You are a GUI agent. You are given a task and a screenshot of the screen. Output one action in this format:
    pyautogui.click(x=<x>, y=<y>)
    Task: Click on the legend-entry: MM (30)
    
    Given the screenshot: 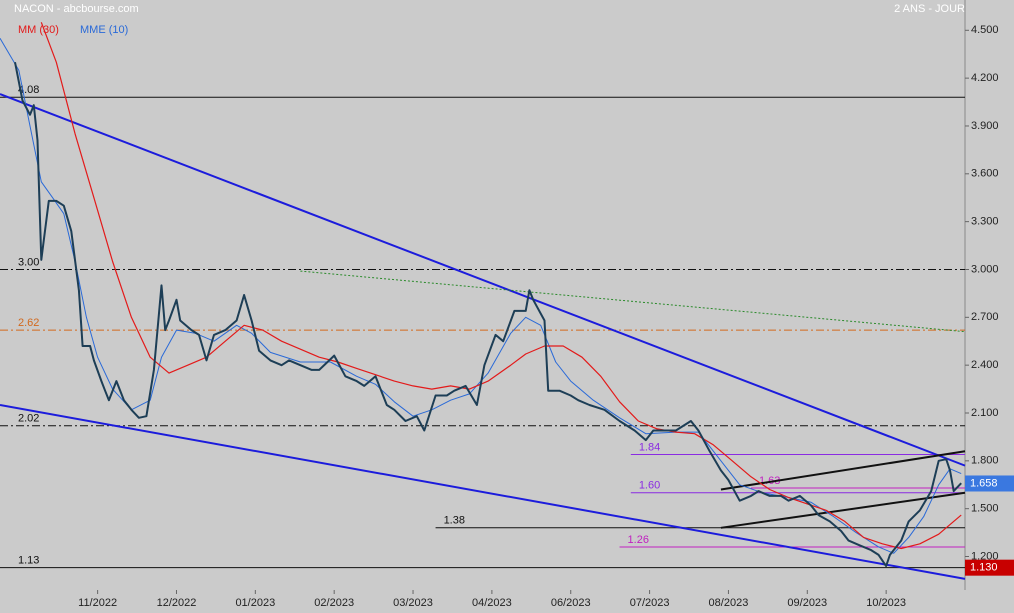 What is the action you would take?
    pyautogui.click(x=38, y=30)
    